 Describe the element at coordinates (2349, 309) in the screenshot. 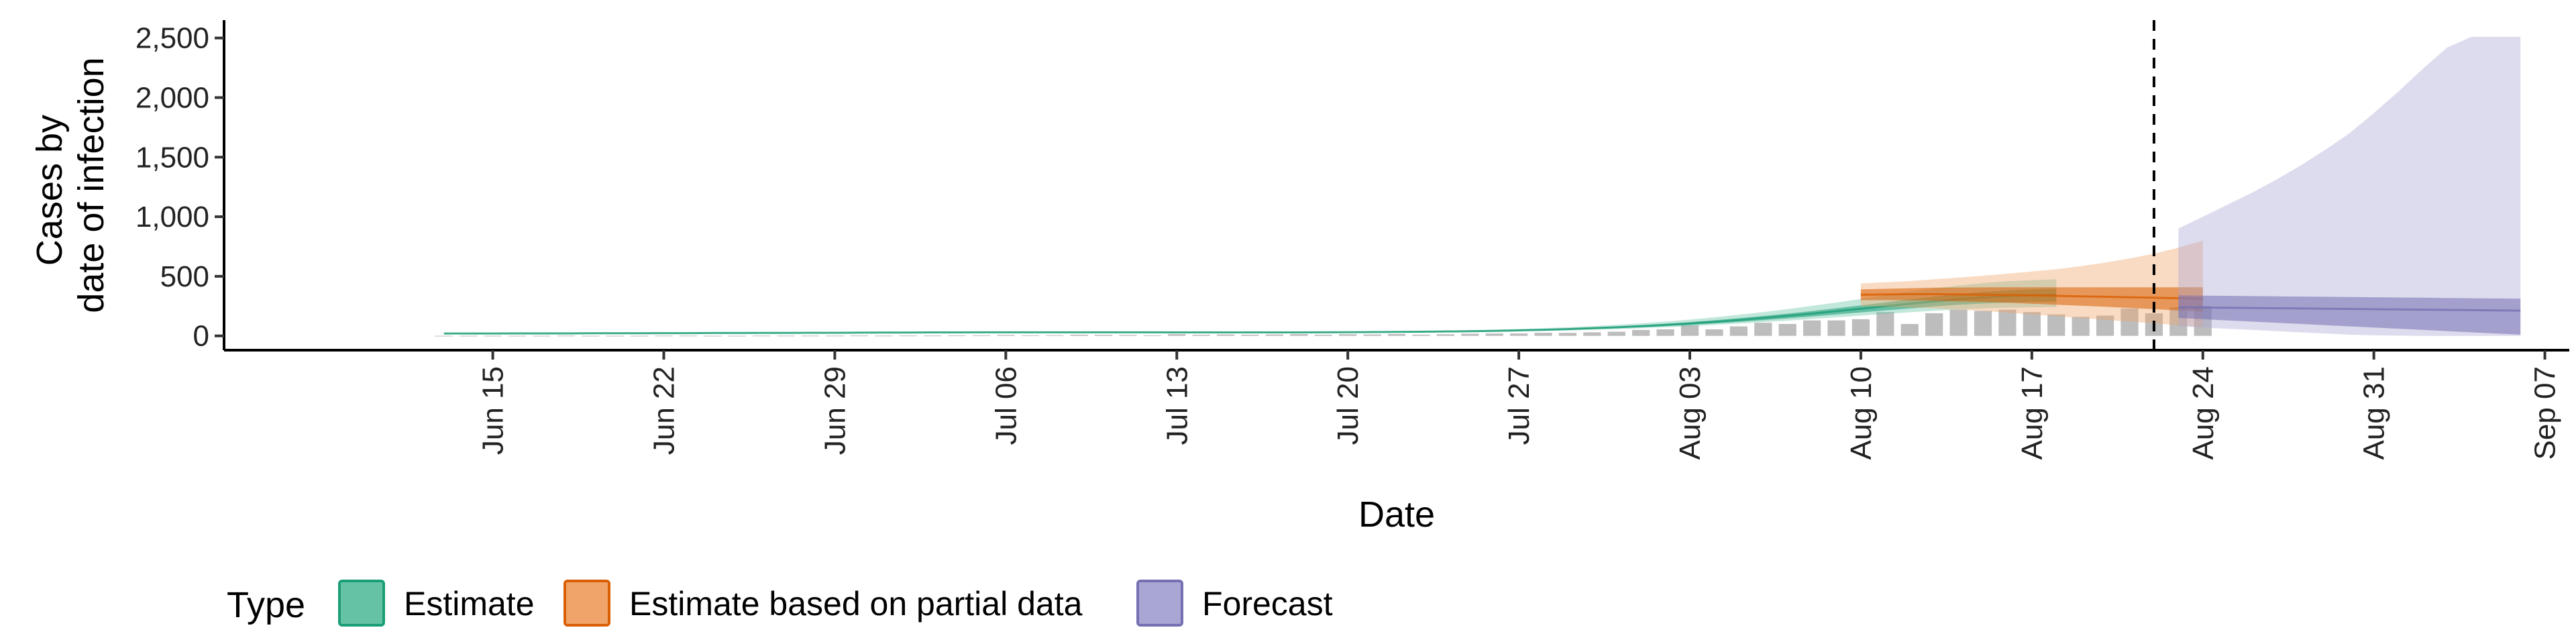

I see `forecast-median-line` at that location.